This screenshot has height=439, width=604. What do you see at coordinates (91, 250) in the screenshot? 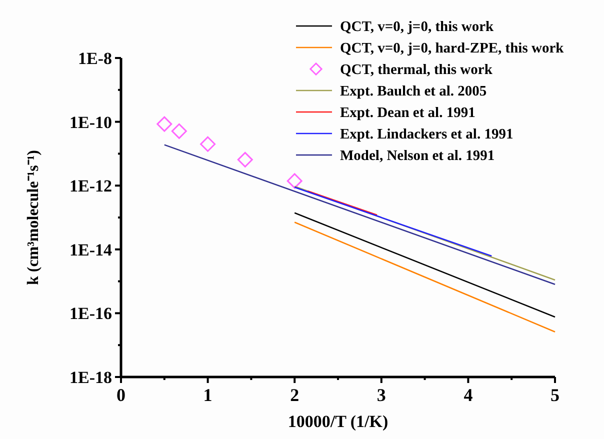
I see `y-tick-label: 1E-14` at bounding box center [91, 250].